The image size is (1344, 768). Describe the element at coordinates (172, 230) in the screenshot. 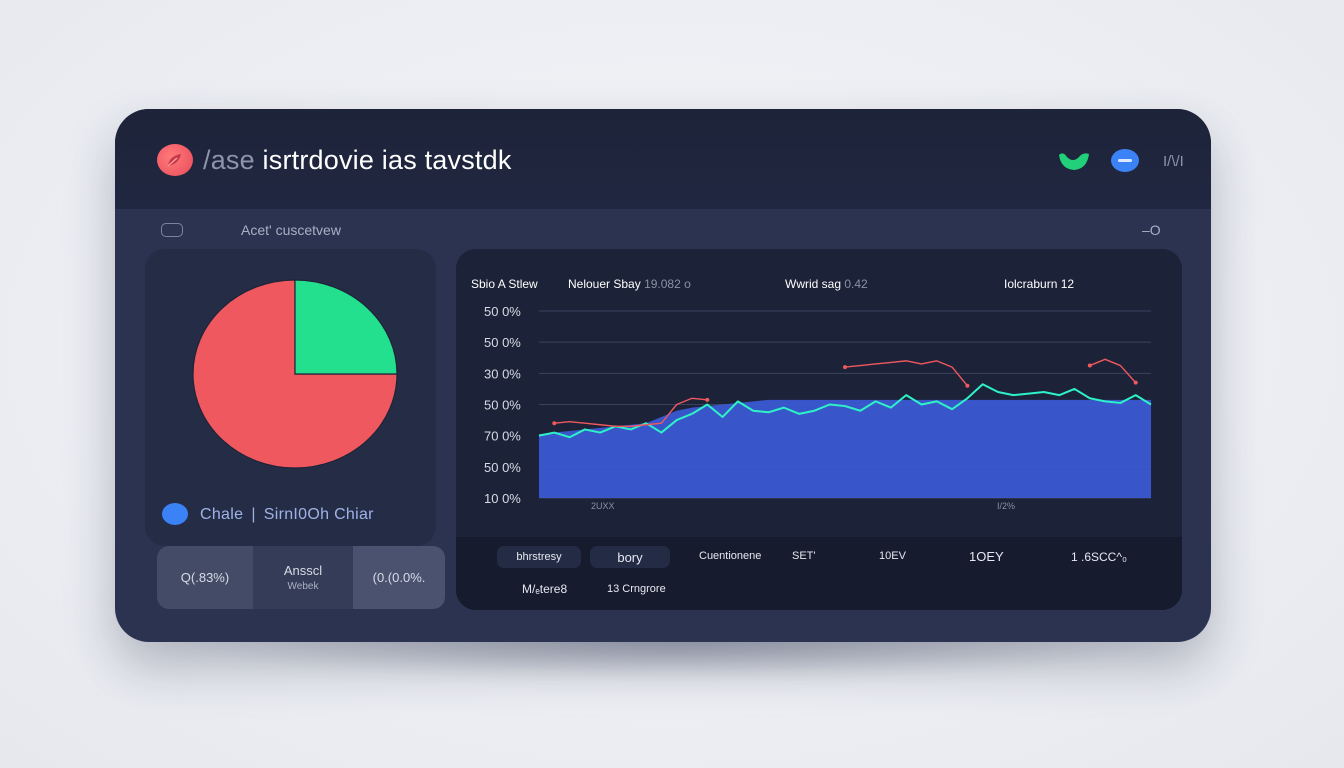

I see `panel-toggle-icon` at that location.